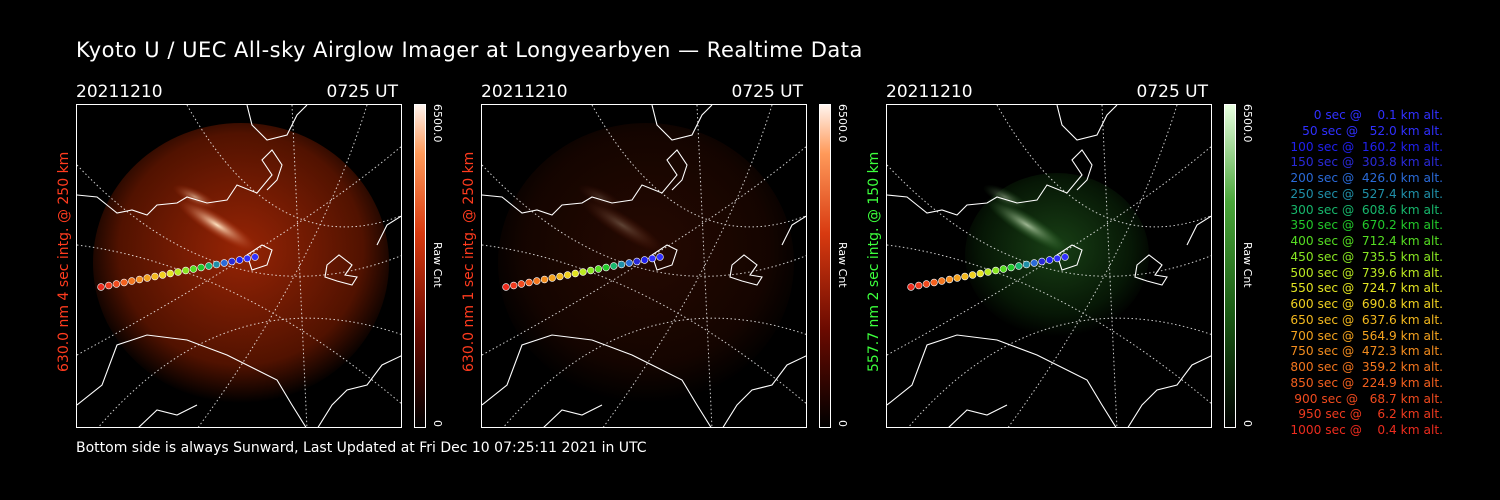  I want to click on legend-entry: 950 sec @ 6.2 km alt., so click(1370, 414).